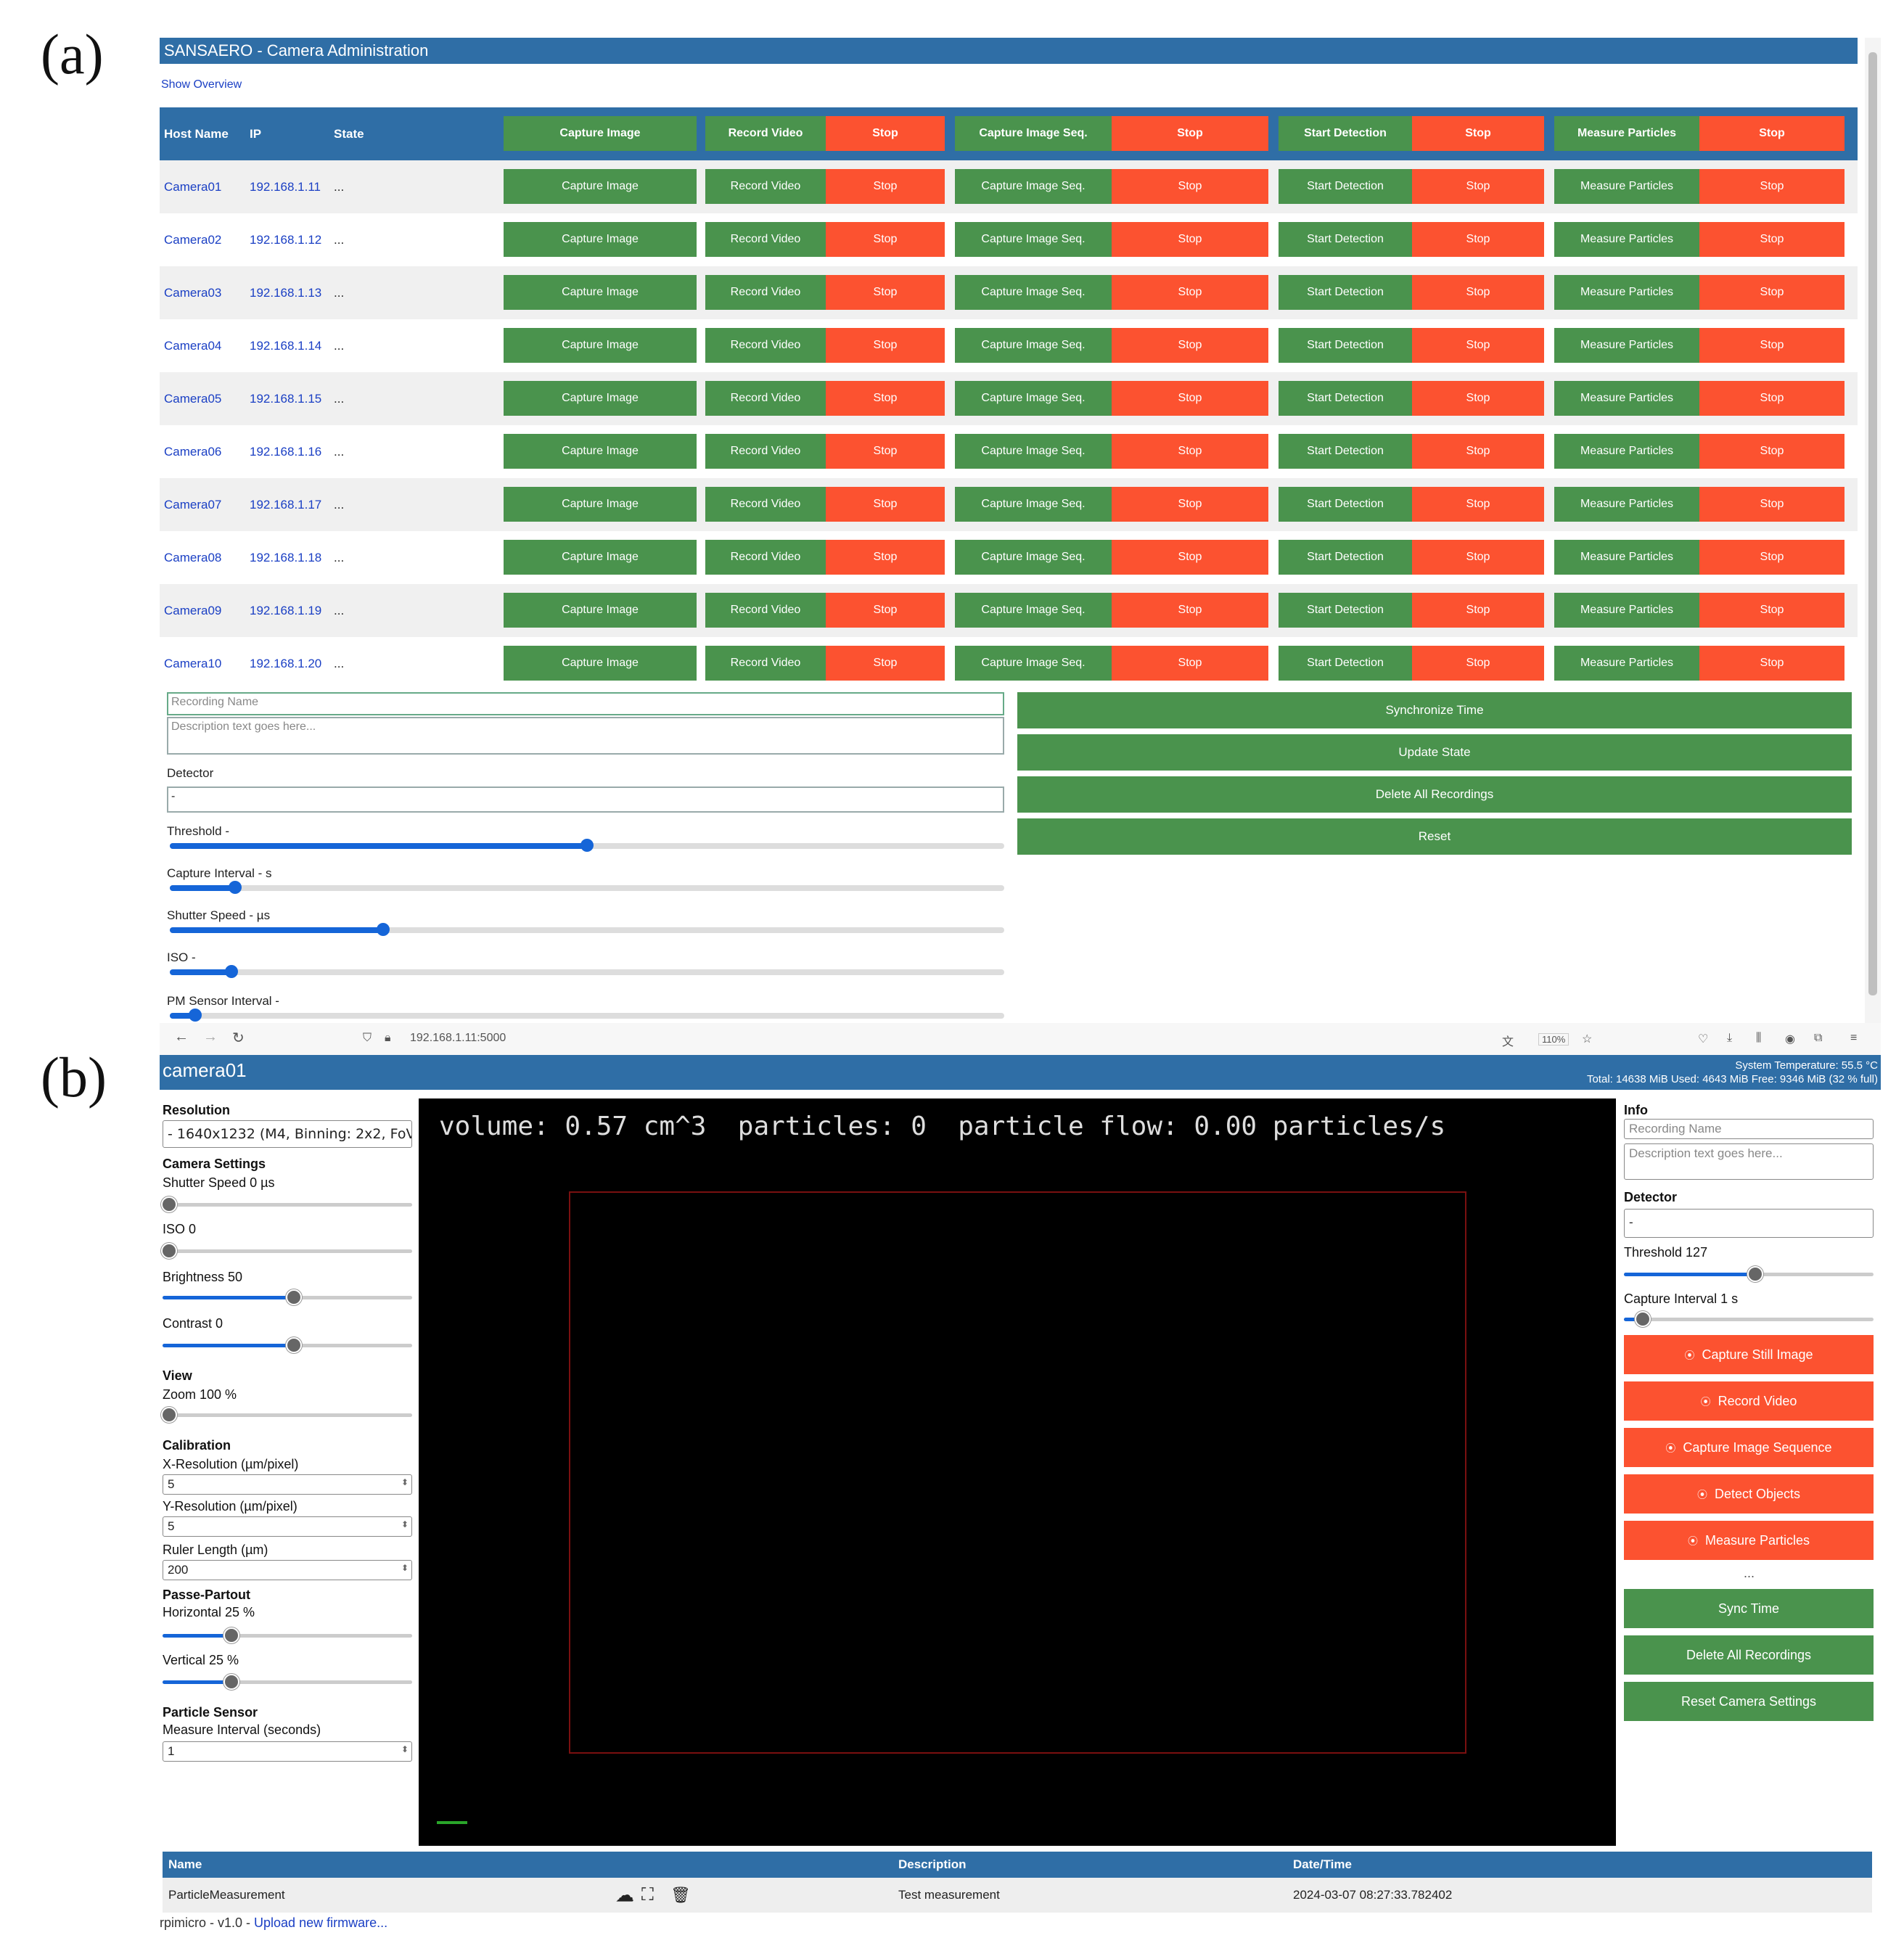 This screenshot has width=1904, height=1959. Describe the element at coordinates (193, 663) in the screenshot. I see `camera-host-link: Camera10` at that location.